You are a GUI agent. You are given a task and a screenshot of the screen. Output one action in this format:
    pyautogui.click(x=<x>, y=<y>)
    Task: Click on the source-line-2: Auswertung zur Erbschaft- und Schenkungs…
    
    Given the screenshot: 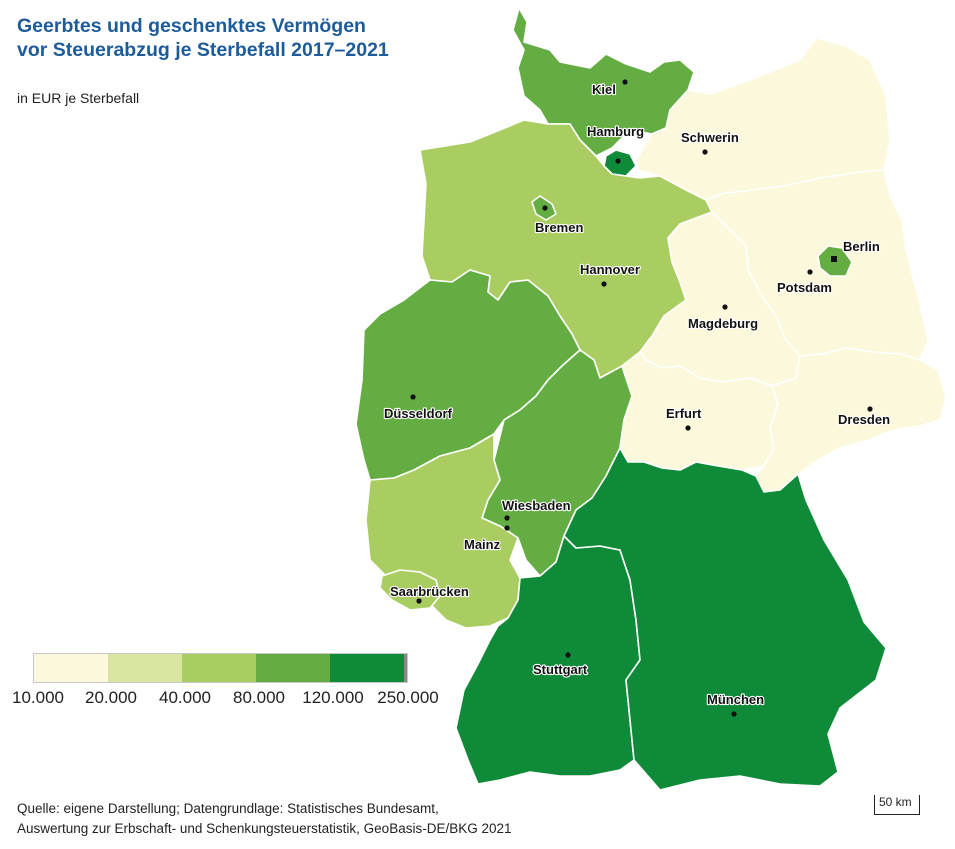 What is the action you would take?
    pyautogui.click(x=264, y=828)
    